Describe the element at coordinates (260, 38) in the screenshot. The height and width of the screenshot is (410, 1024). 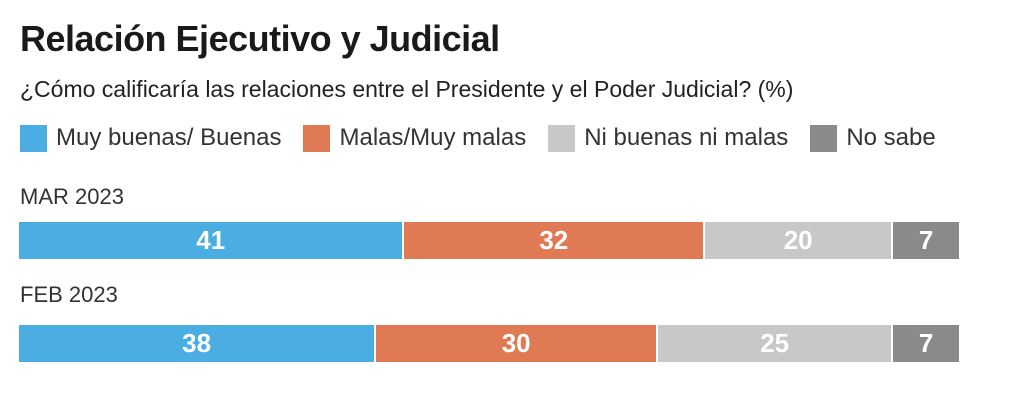
I see `chart-title: Relación Ejecutivo y Judicial` at that location.